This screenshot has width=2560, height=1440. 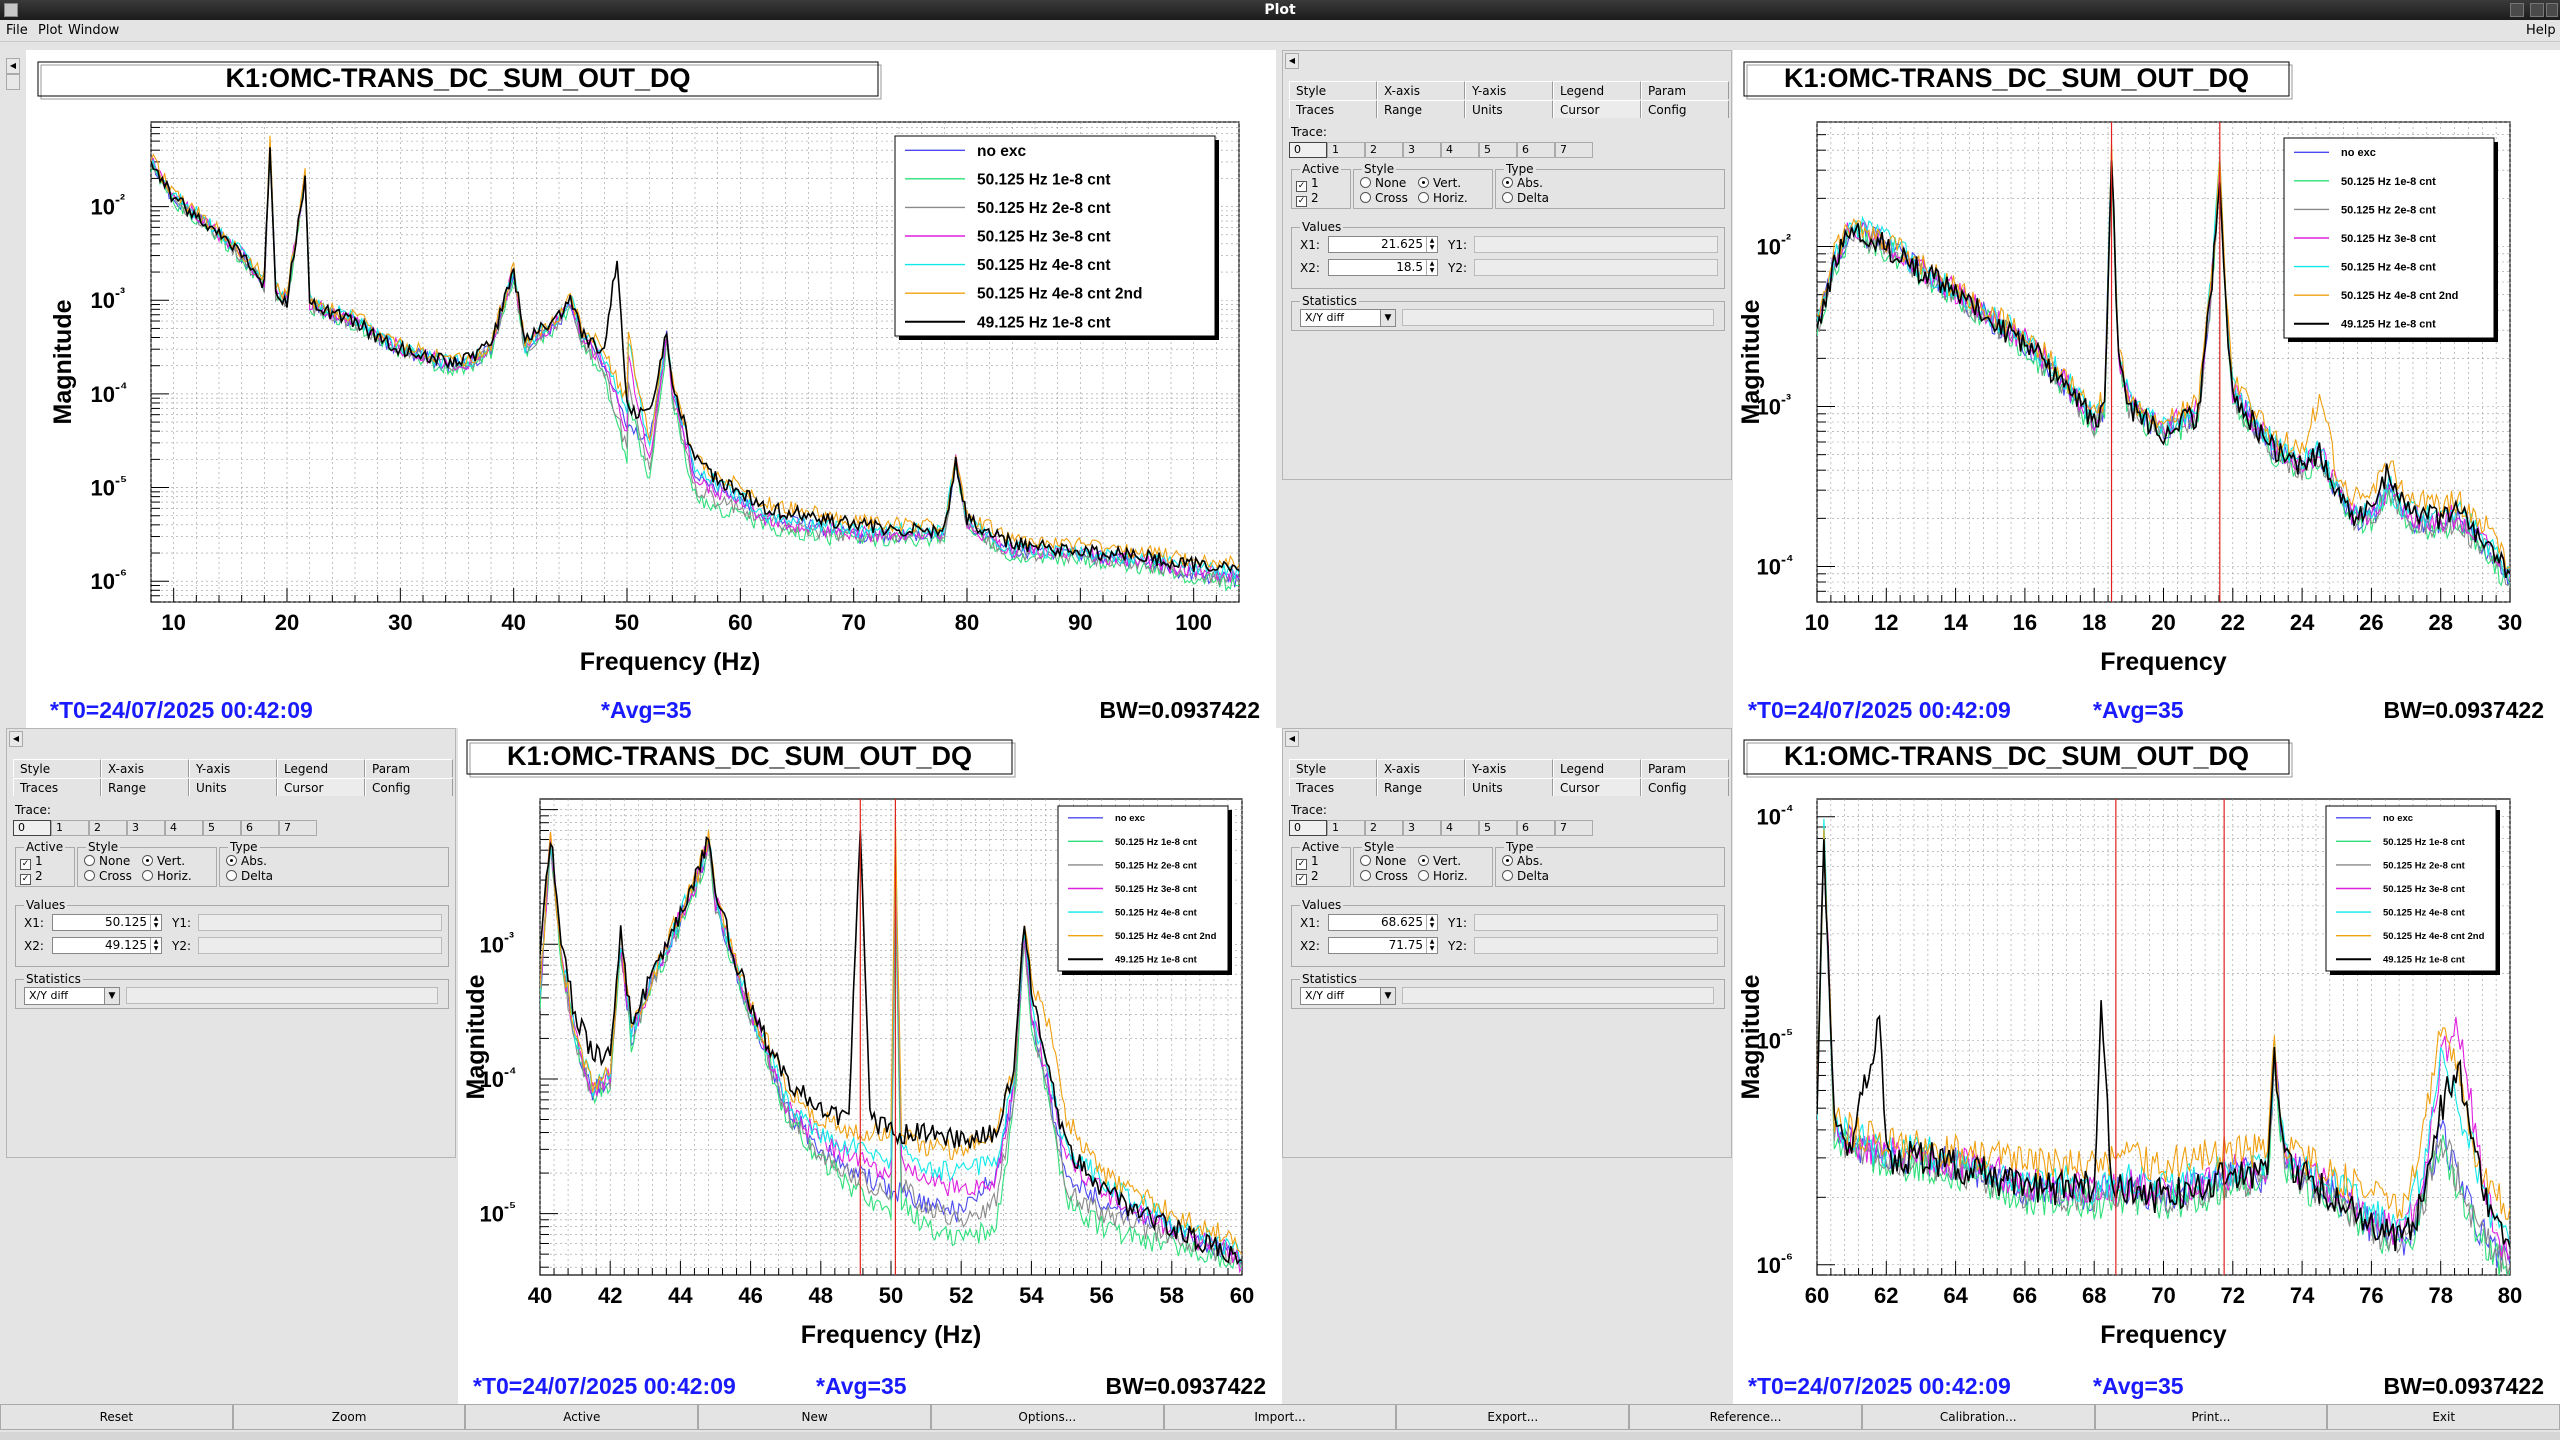 What do you see at coordinates (814, 1417) in the screenshot?
I see `toolbar-button-new: New` at bounding box center [814, 1417].